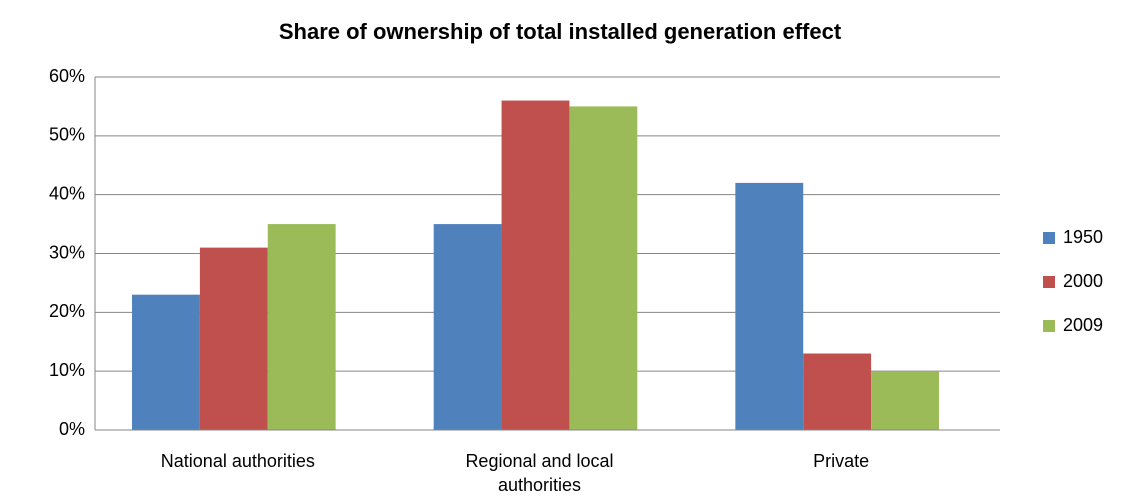  Describe the element at coordinates (841, 461) in the screenshot. I see `x-tick-label: Private` at that location.